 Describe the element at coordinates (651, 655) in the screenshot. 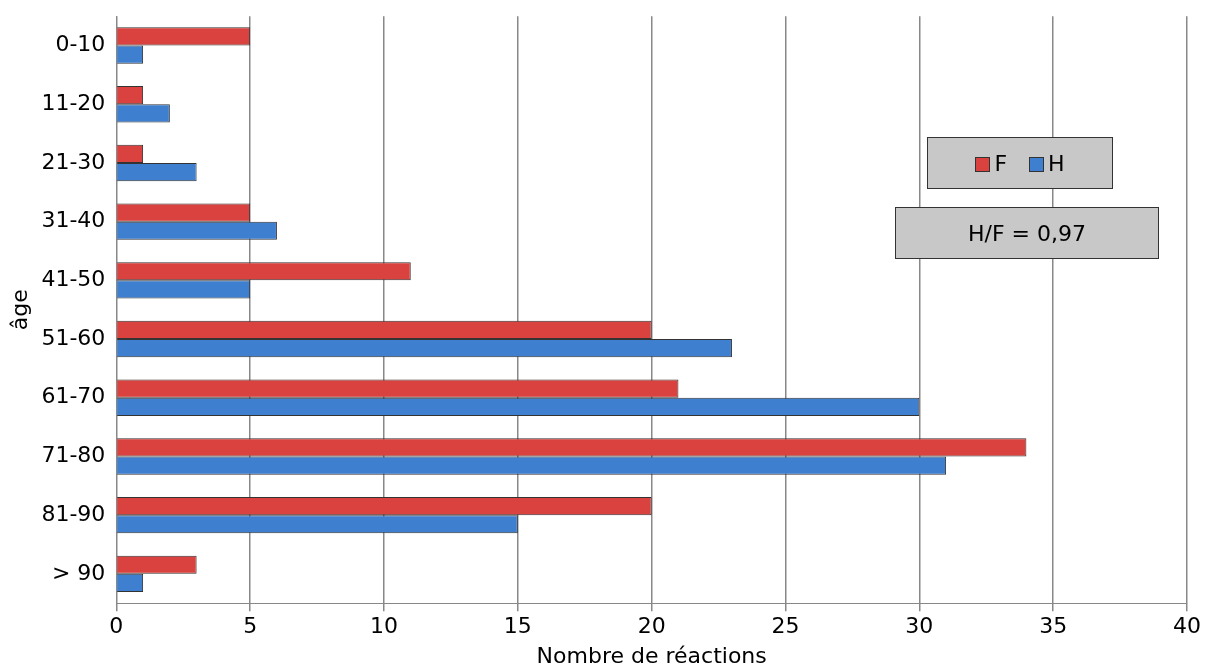

I see `x-axis-title: Nombre de réactions` at that location.